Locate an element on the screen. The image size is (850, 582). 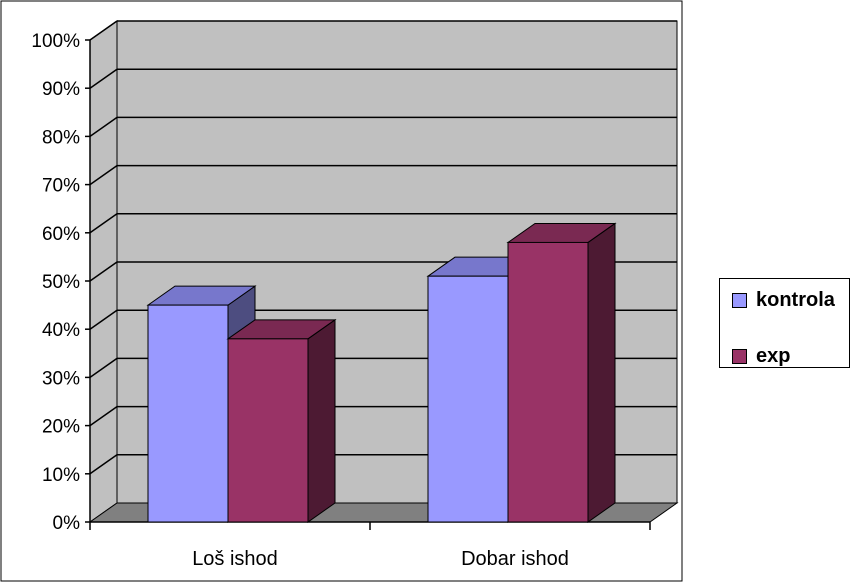
x-category-label: Dobar ishod is located at coordinates (515, 559).